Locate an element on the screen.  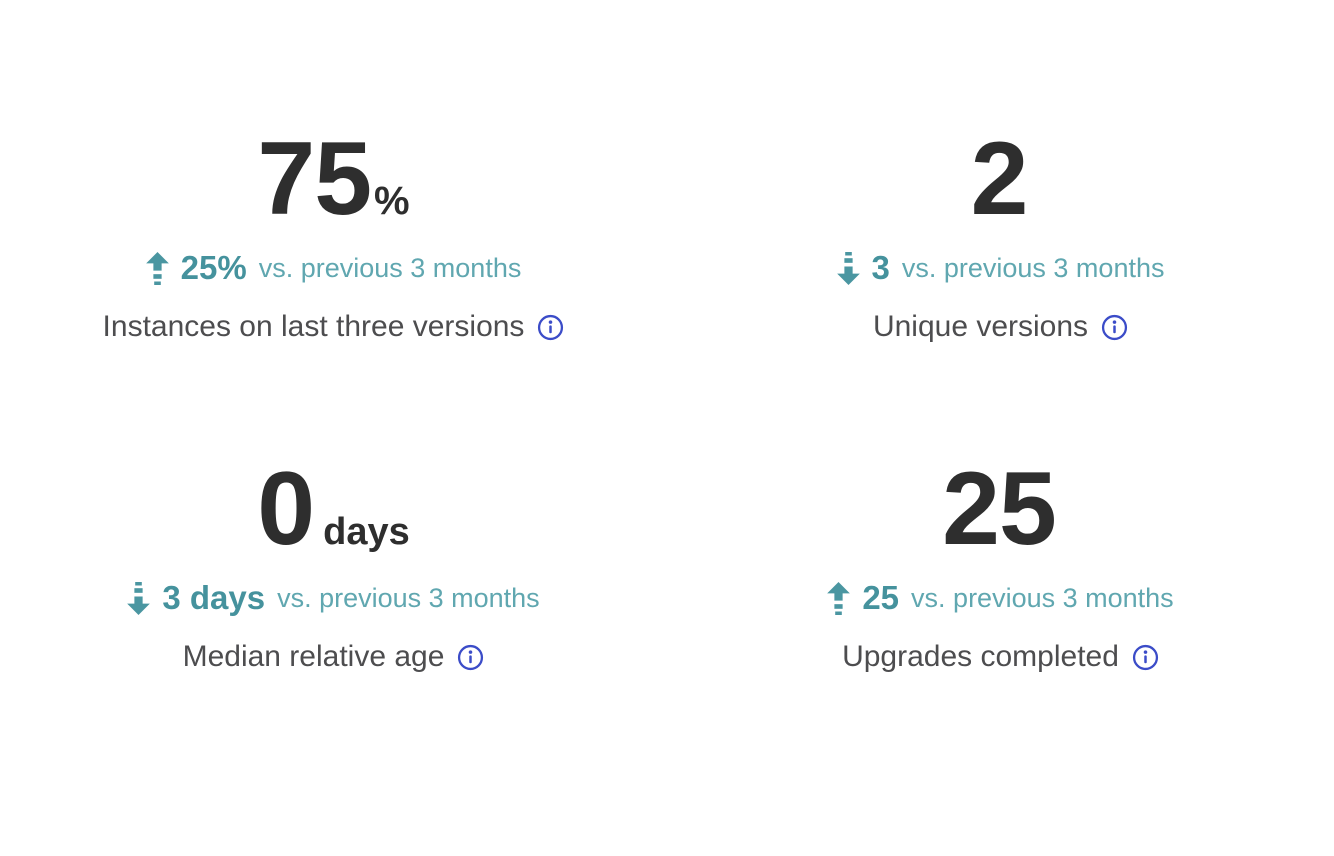
metric-delta: 3 vs. previous 3 months is located at coordinates (1000, 267).